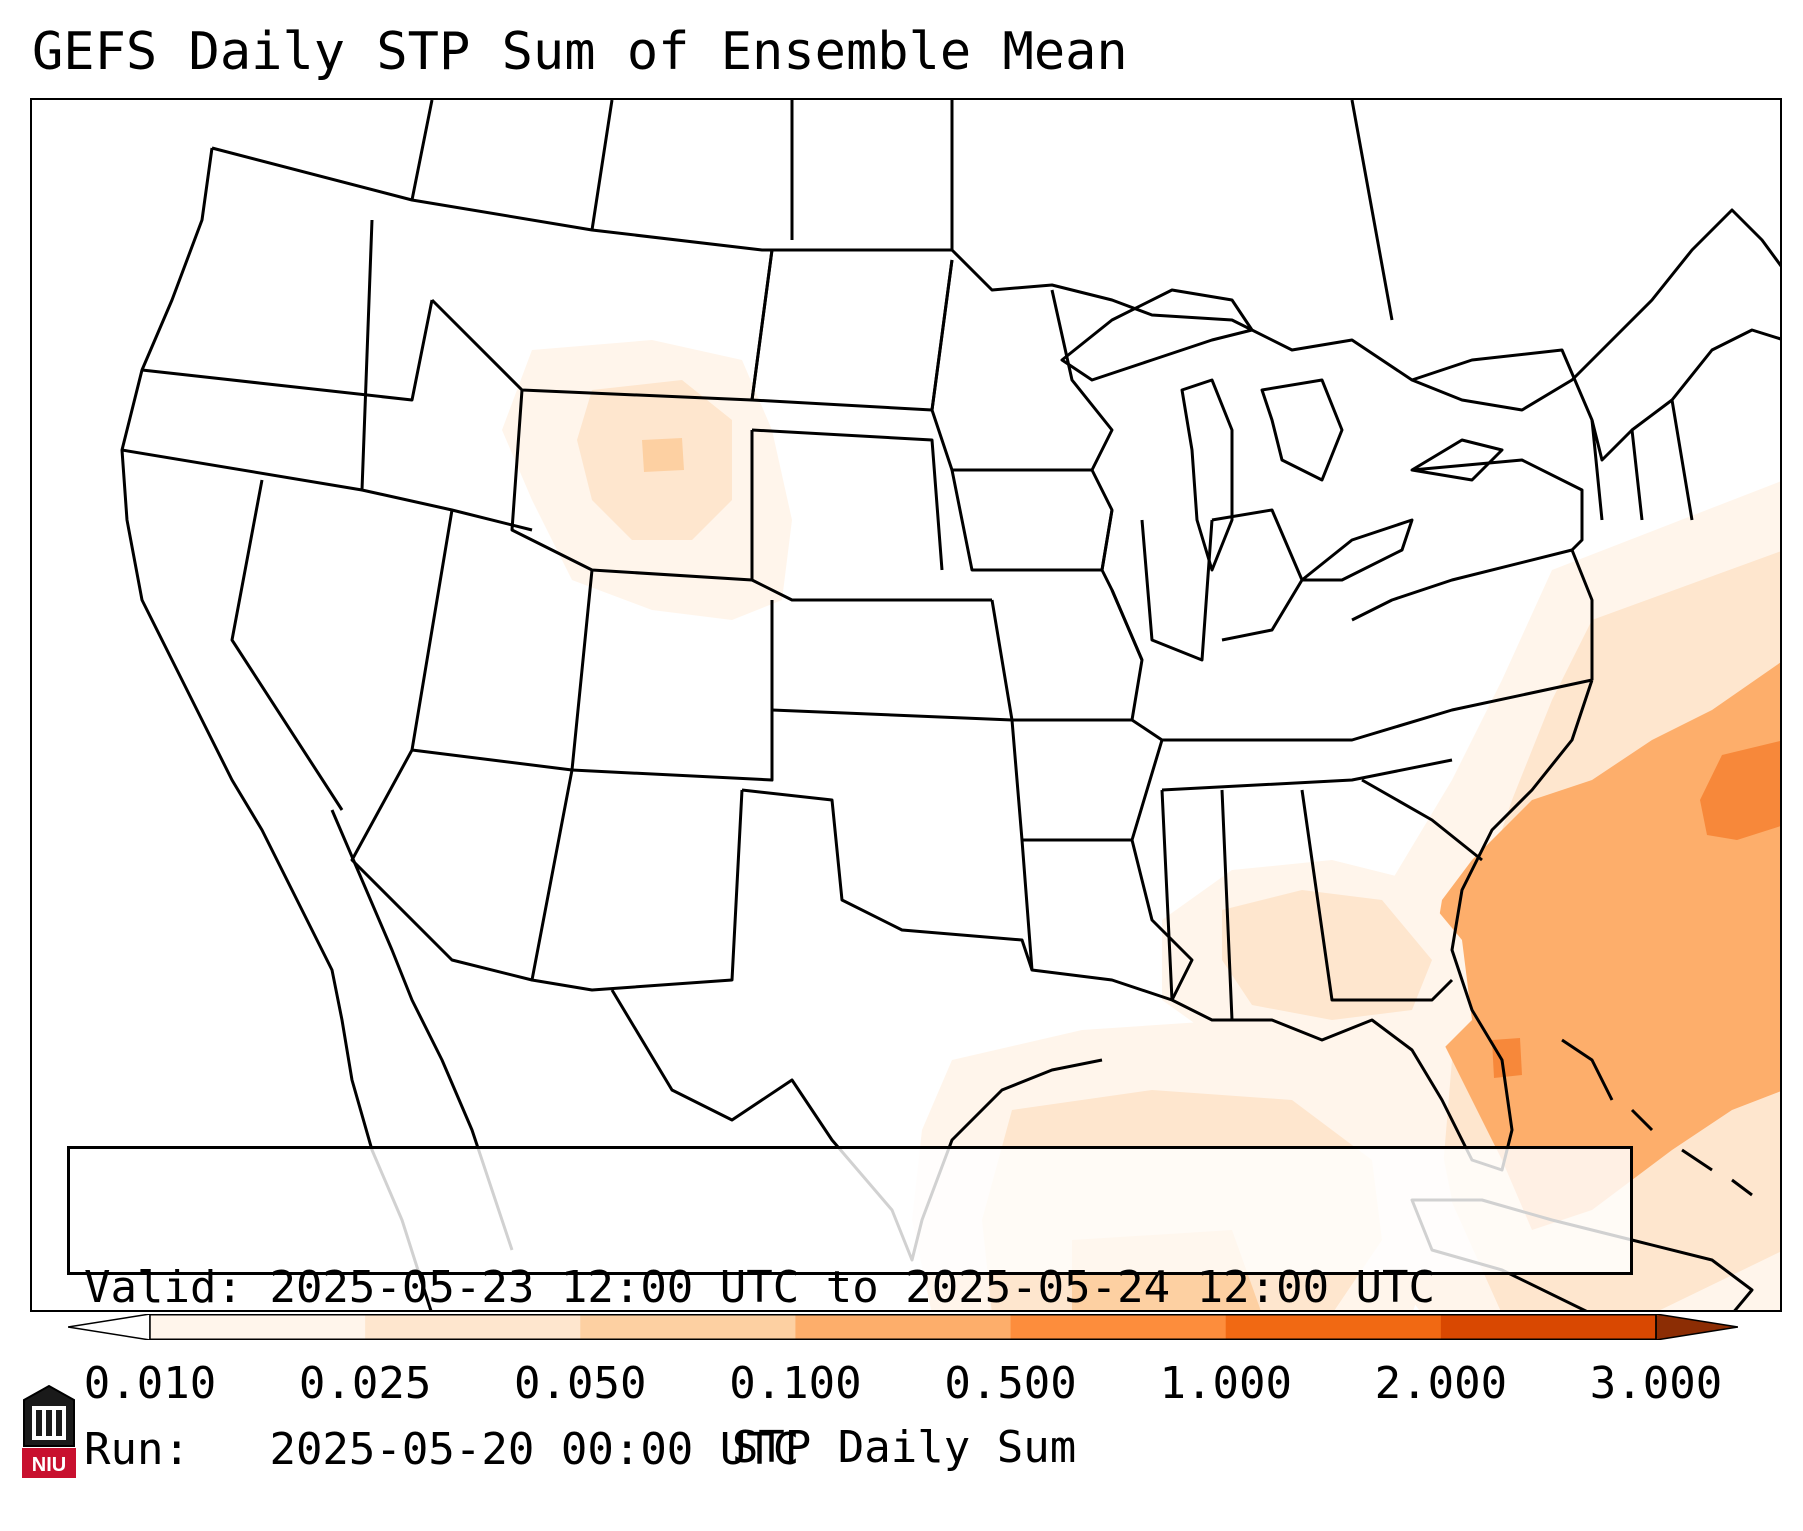 Image resolution: width=1803 pixels, height=1531 pixels. Describe the element at coordinates (637, 880) in the screenshot. I see `nm-line` at that location.